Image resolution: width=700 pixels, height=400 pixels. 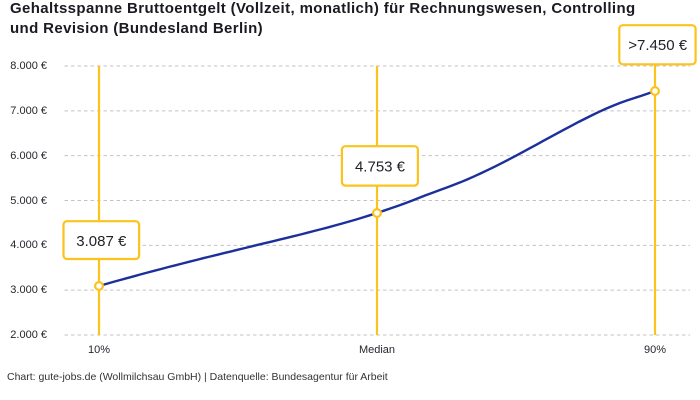 I want to click on svg-text: >7.450 €, so click(x=657, y=45).